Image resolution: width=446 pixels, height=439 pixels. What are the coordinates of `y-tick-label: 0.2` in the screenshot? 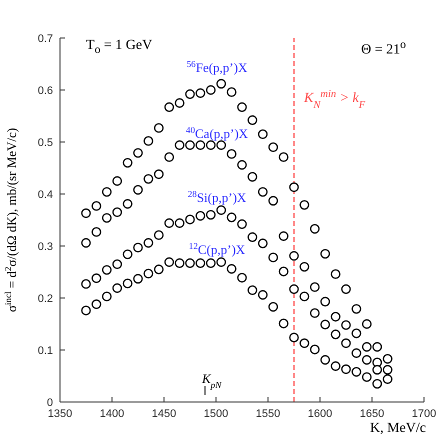 It's located at (45, 298).